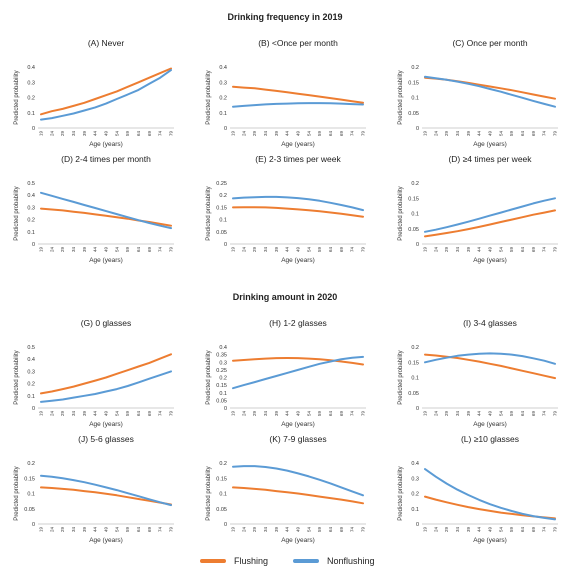 Image resolution: width=570 pixels, height=578 pixels. What do you see at coordinates (106, 159) in the screenshot?
I see `panel-title: (D) 2-4 times per month` at bounding box center [106, 159].